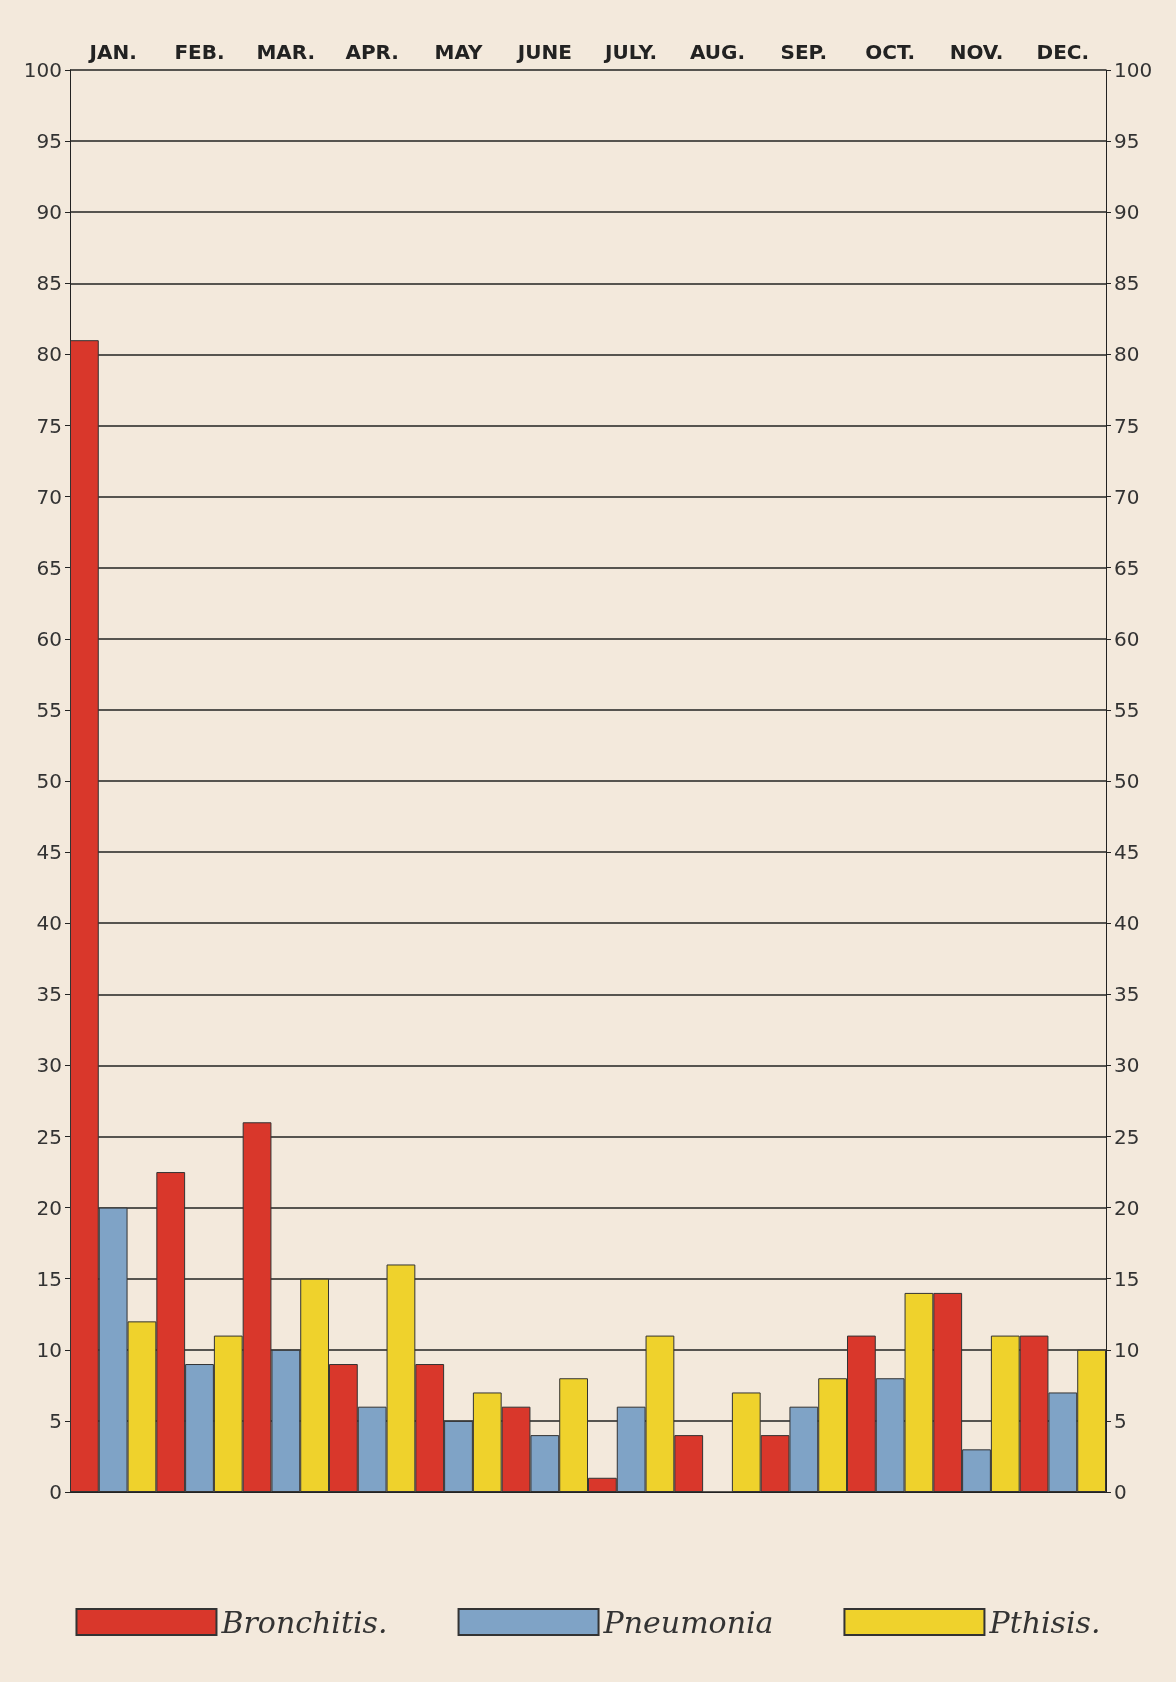 The height and width of the screenshot is (1682, 1176). What do you see at coordinates (49, 1065) in the screenshot?
I see `y-tick-label: 30` at bounding box center [49, 1065].